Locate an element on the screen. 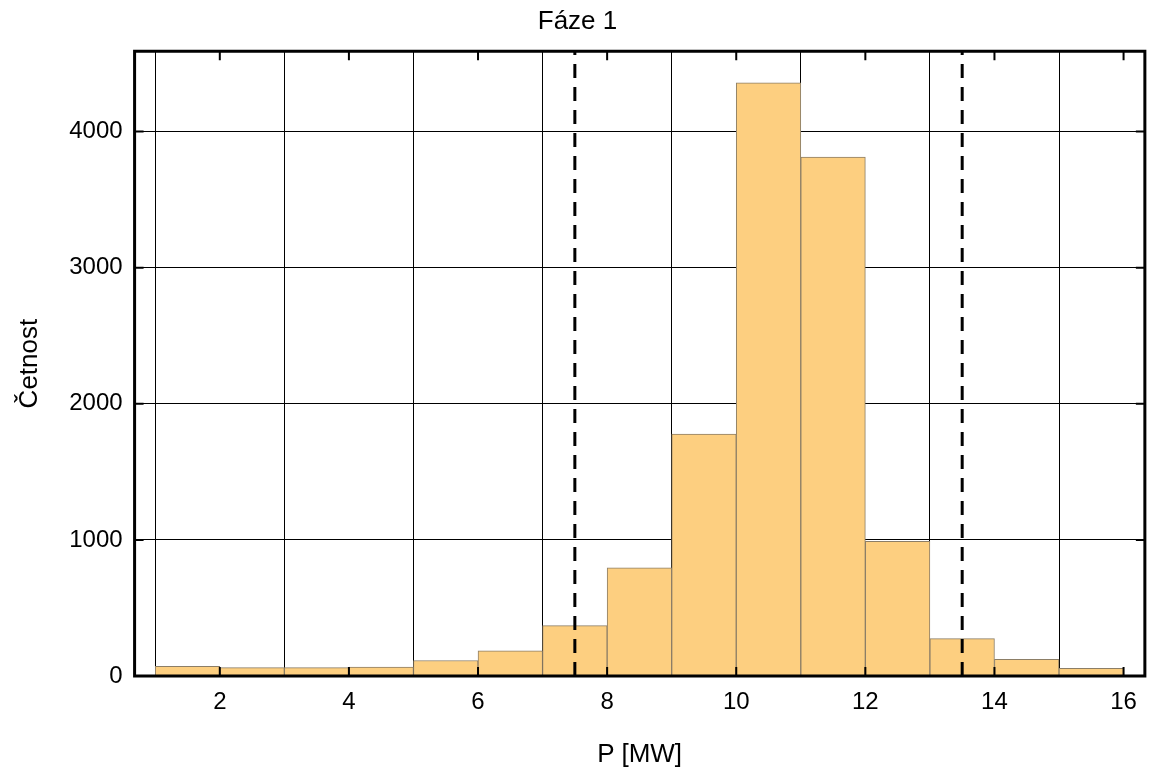 This screenshot has height=780, width=1149. y-tick-label: 2000 is located at coordinates (96, 402).